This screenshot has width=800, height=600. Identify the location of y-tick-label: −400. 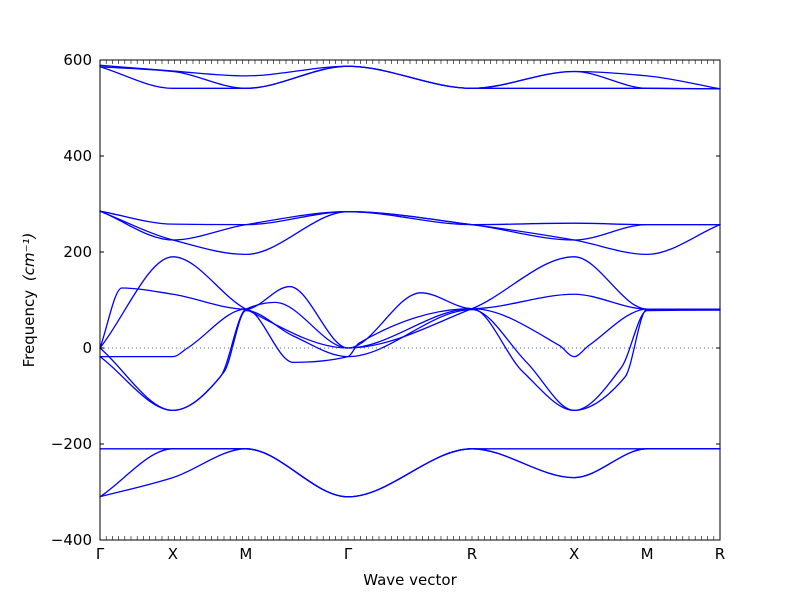
(71, 540).